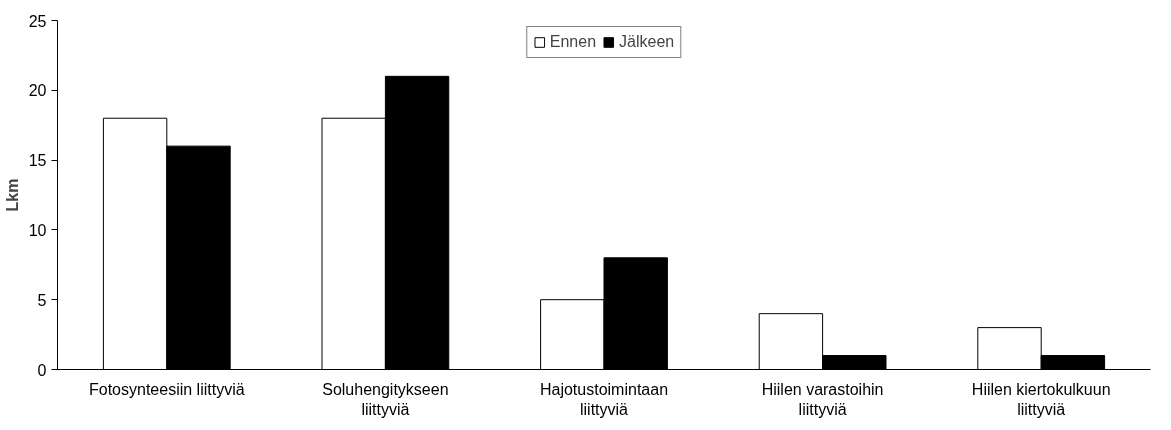  I want to click on y-tick-label: 0, so click(42, 370).